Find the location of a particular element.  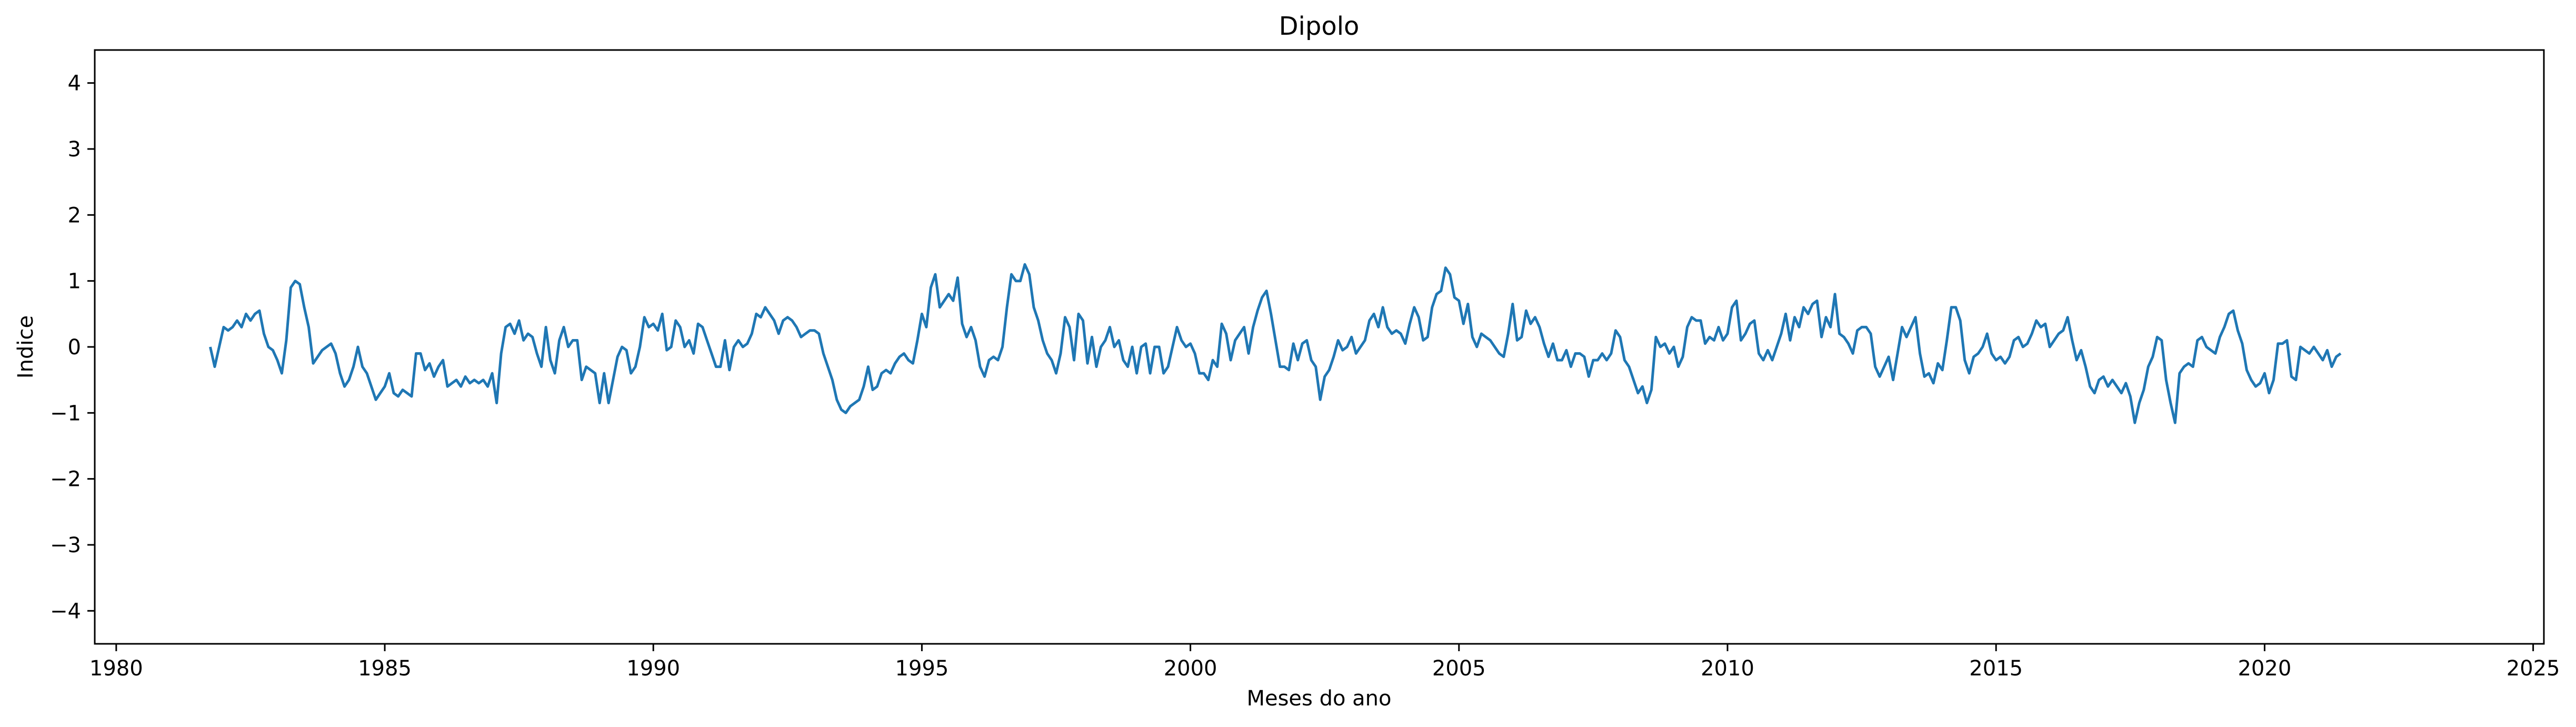

y-tick-label: 2 is located at coordinates (75, 215).